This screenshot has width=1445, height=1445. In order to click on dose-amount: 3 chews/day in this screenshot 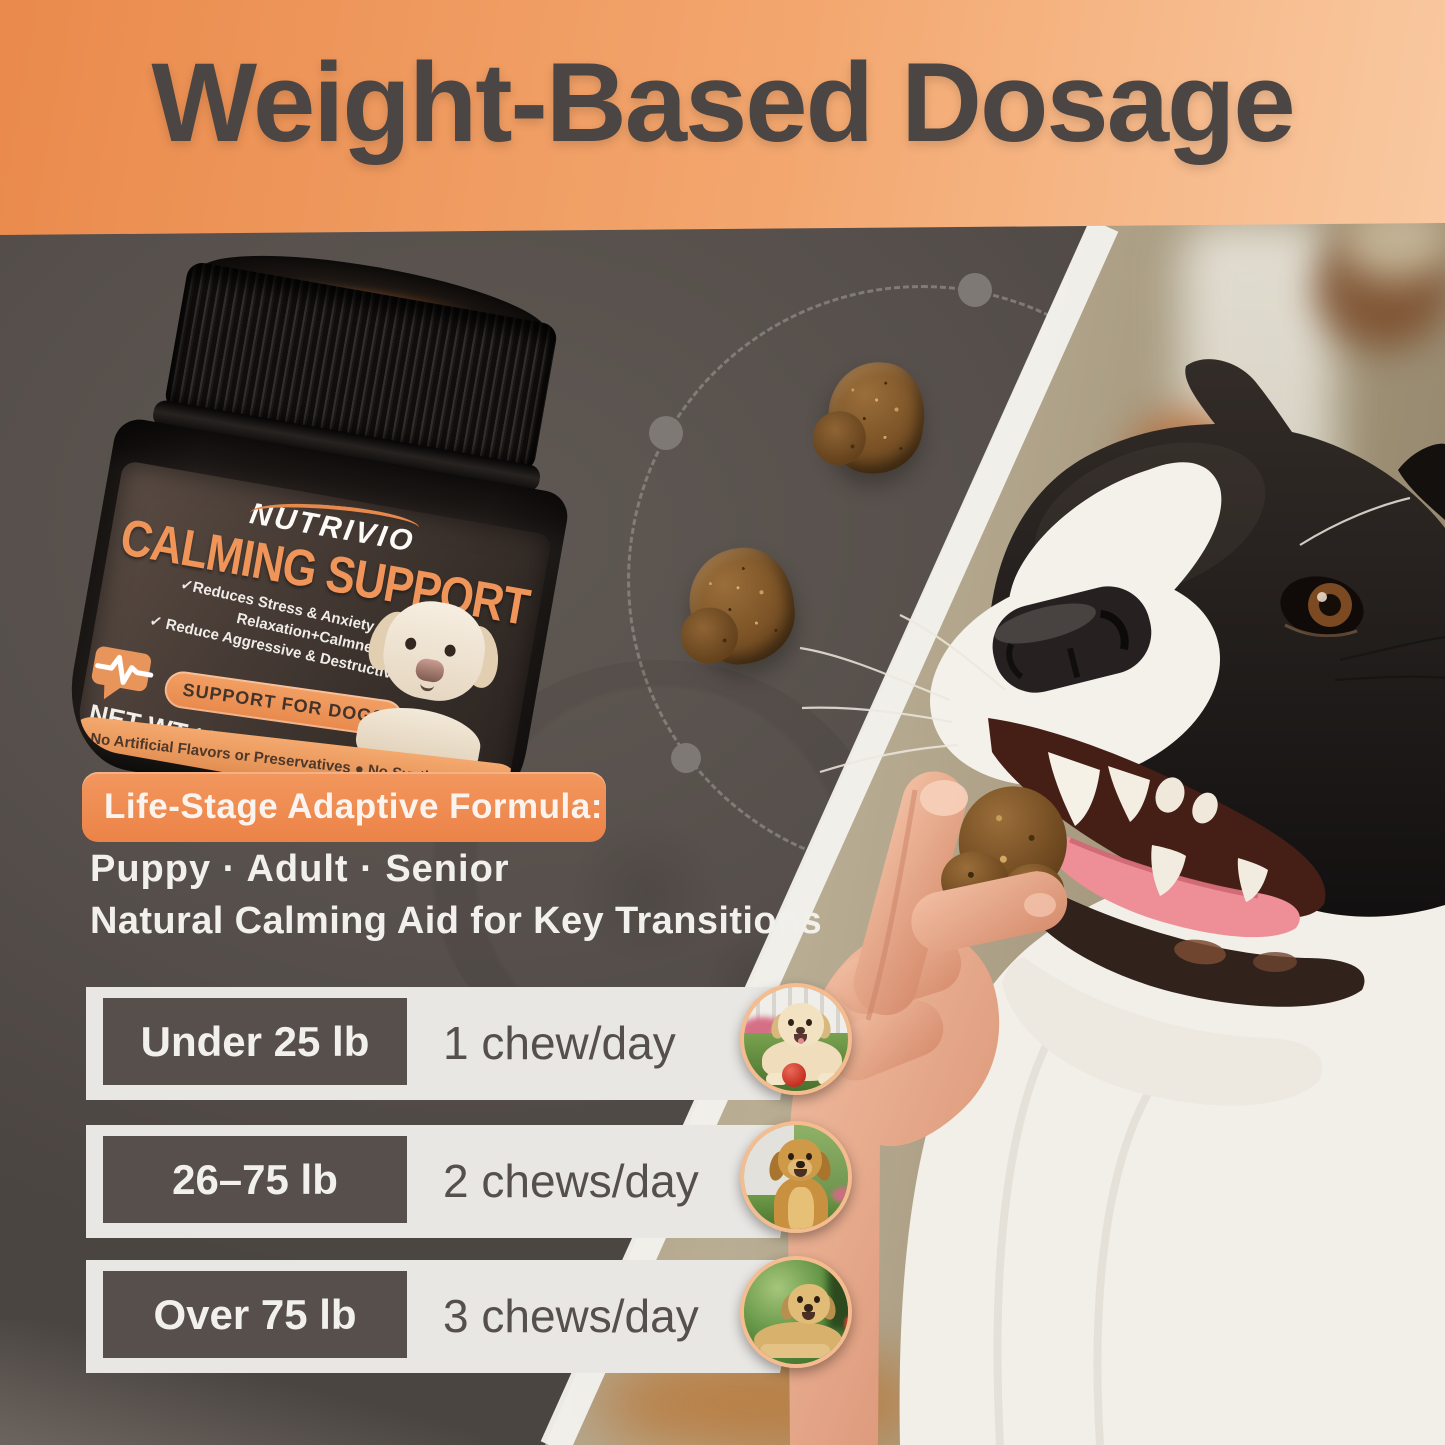, I will do `click(571, 1316)`.